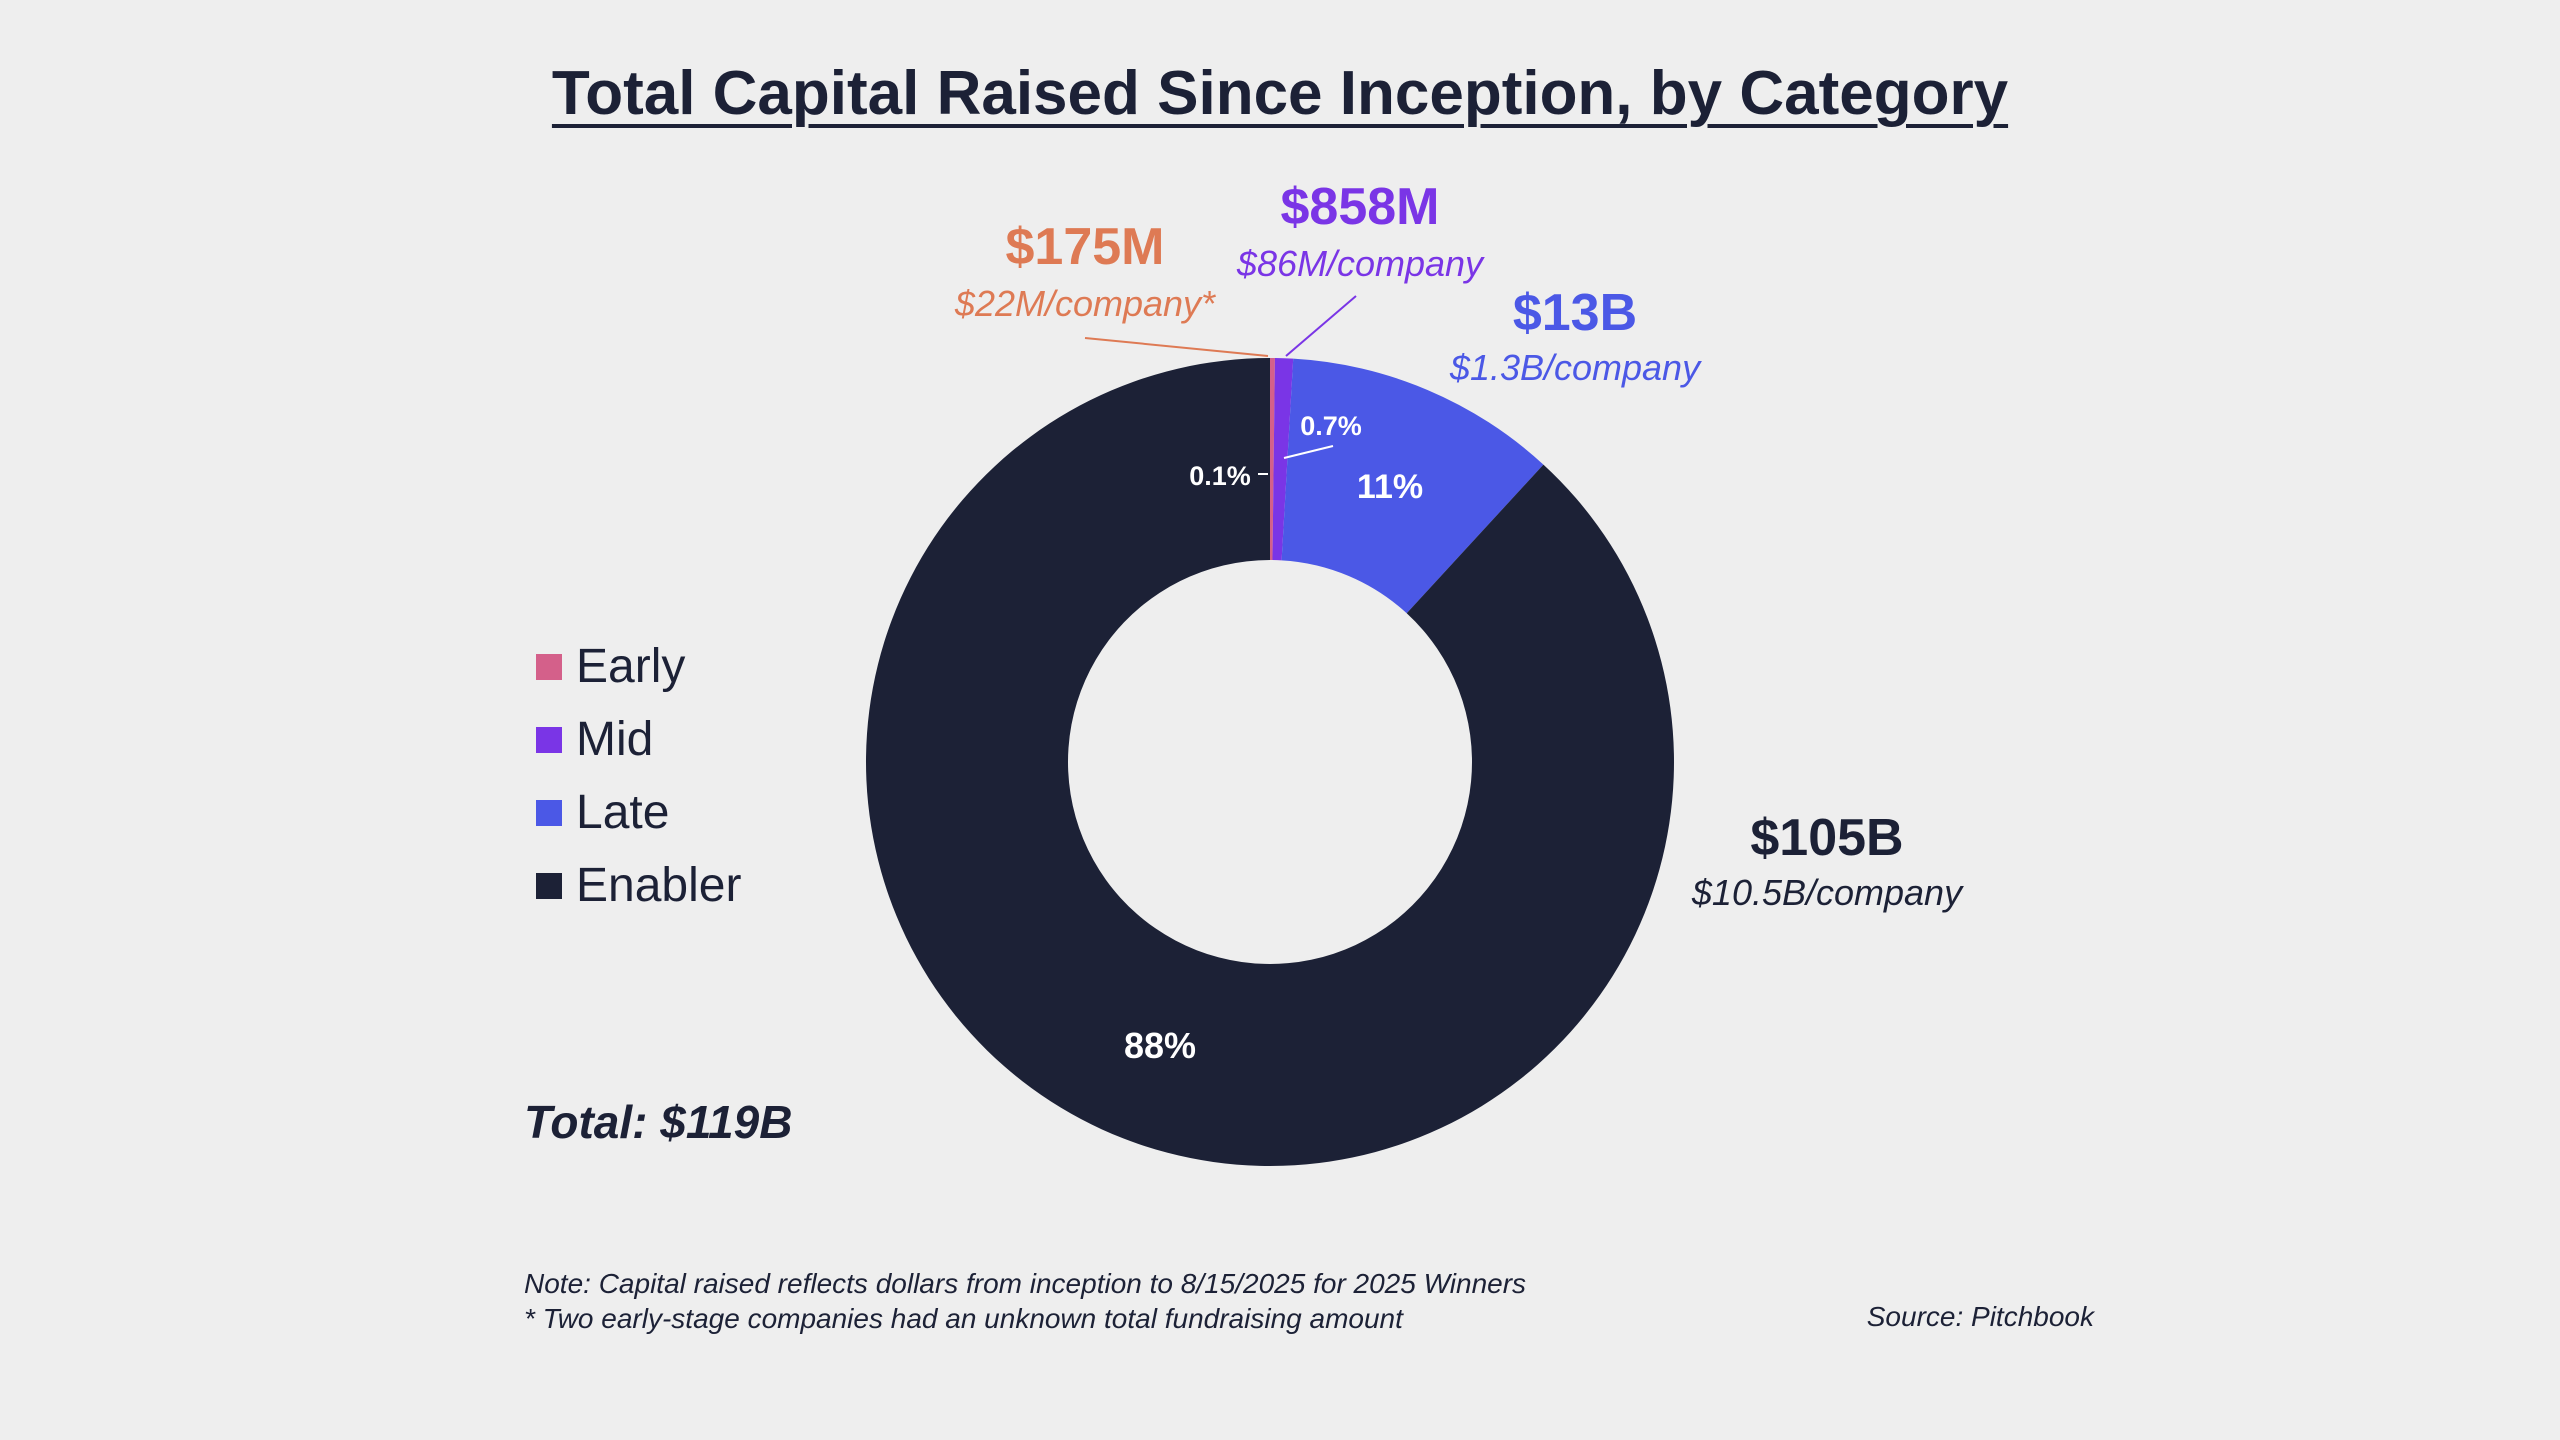 The image size is (2560, 1440). I want to click on slice-early, so click(1272, 459).